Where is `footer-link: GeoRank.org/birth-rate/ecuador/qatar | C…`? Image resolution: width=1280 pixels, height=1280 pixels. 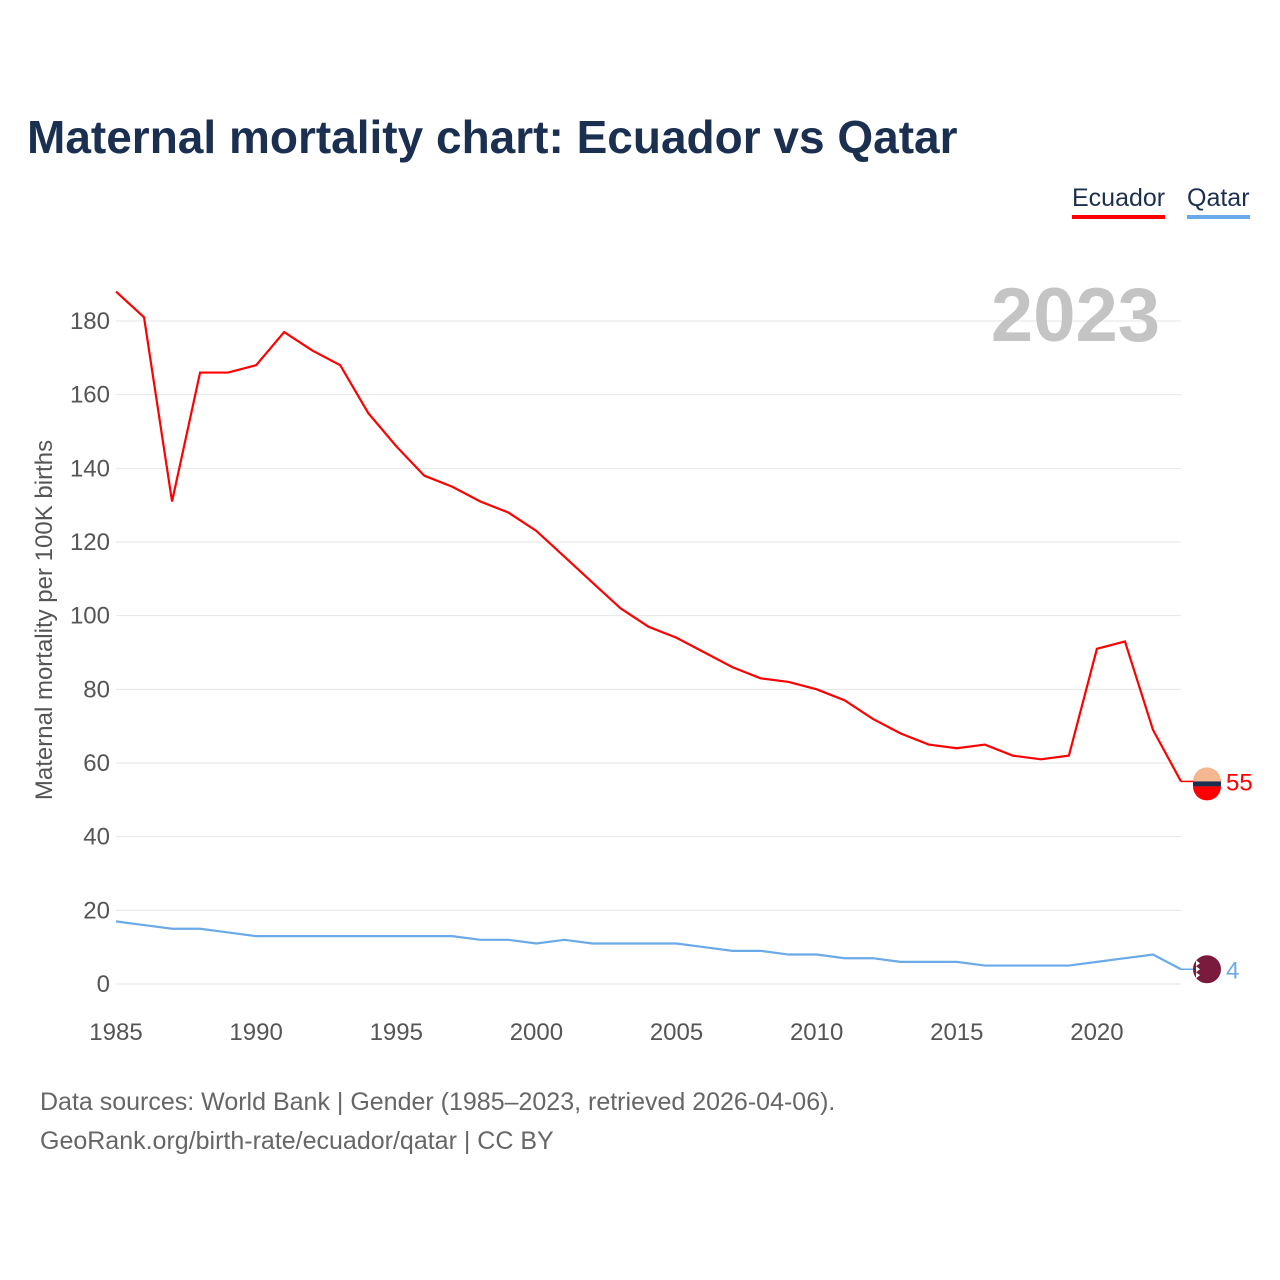 footer-link: GeoRank.org/birth-rate/ecuador/qatar | C… is located at coordinates (297, 1141).